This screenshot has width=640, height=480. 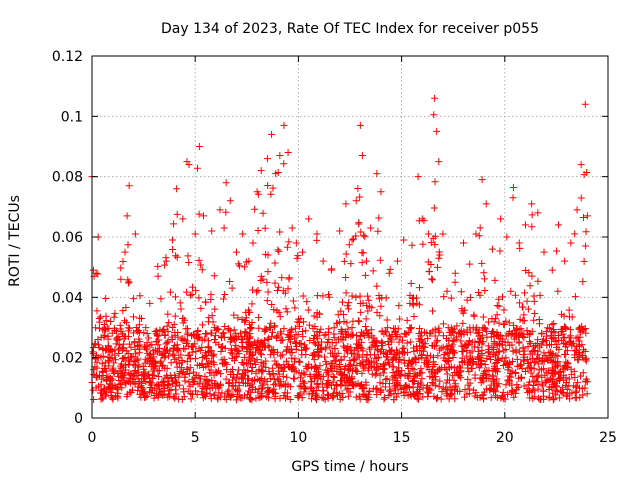 What do you see at coordinates (298, 438) in the screenshot?
I see `x-tick-label: 10` at bounding box center [298, 438].